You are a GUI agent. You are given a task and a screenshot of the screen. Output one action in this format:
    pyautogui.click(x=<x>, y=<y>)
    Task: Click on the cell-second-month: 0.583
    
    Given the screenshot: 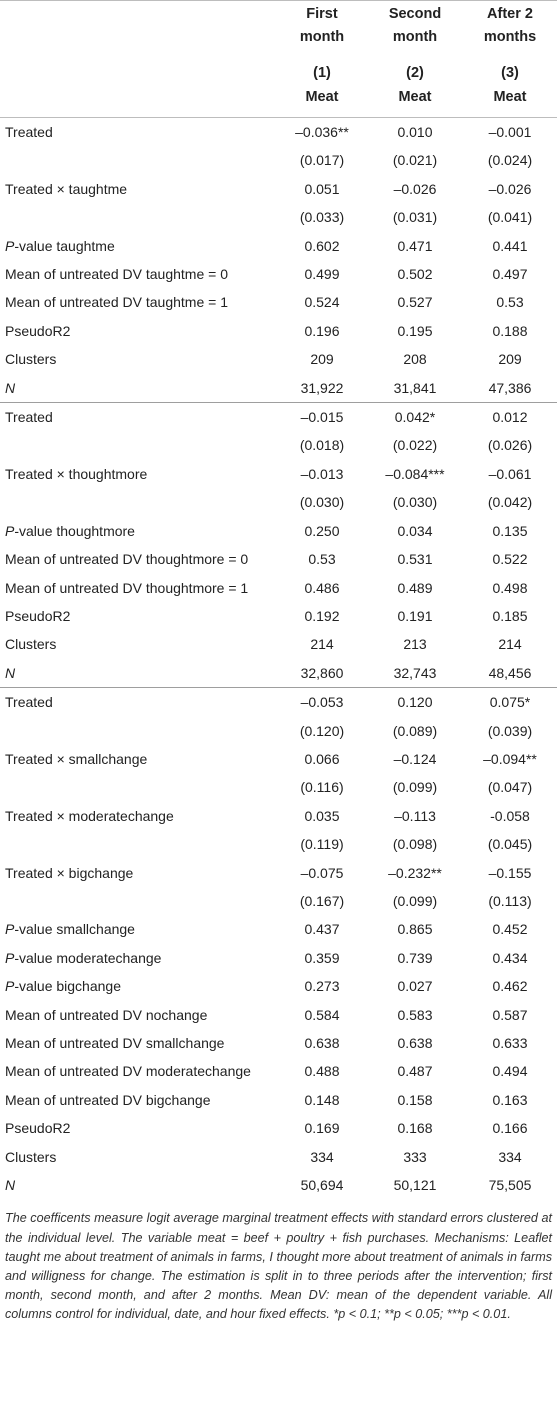 What is the action you would take?
    pyautogui.click(x=415, y=1014)
    